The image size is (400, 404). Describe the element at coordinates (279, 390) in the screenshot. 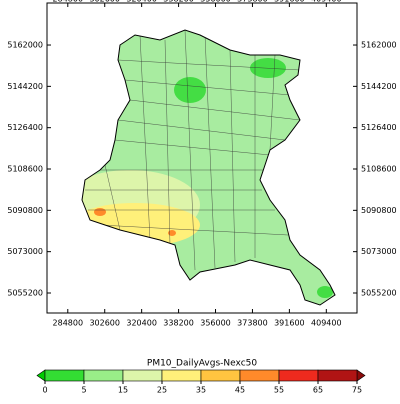

I see `colorbar-label: 55` at that location.